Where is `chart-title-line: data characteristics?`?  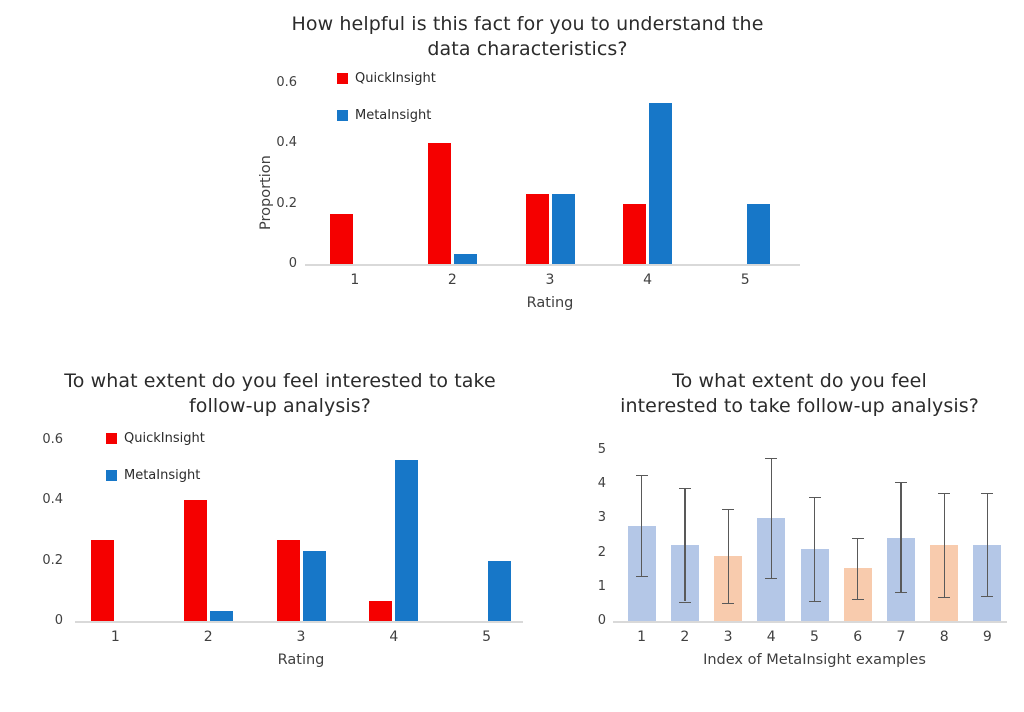 chart-title-line: data characteristics? is located at coordinates (527, 49).